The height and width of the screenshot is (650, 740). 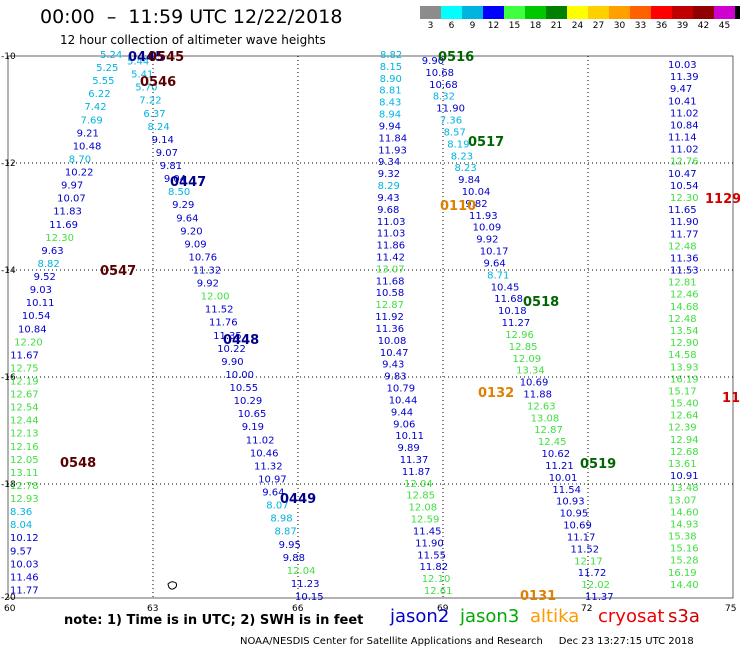 What do you see at coordinates (516, 323) in the screenshot?
I see `wave-height-value: 11.27` at bounding box center [516, 323].